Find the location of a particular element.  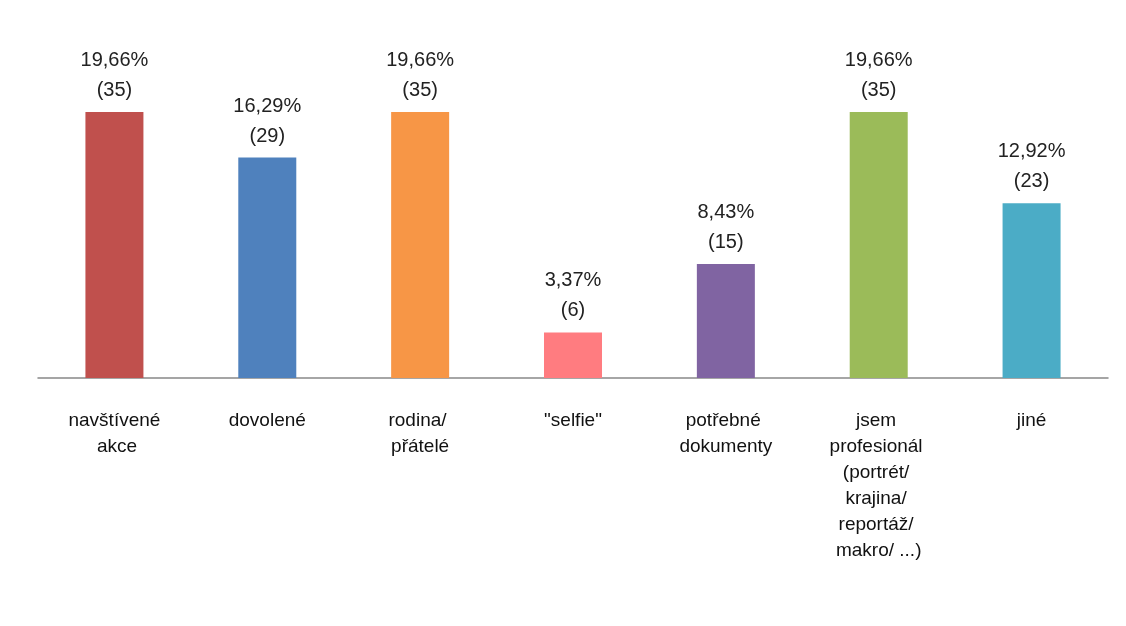

data-label: 16,29% (29) is located at coordinates (267, 119).